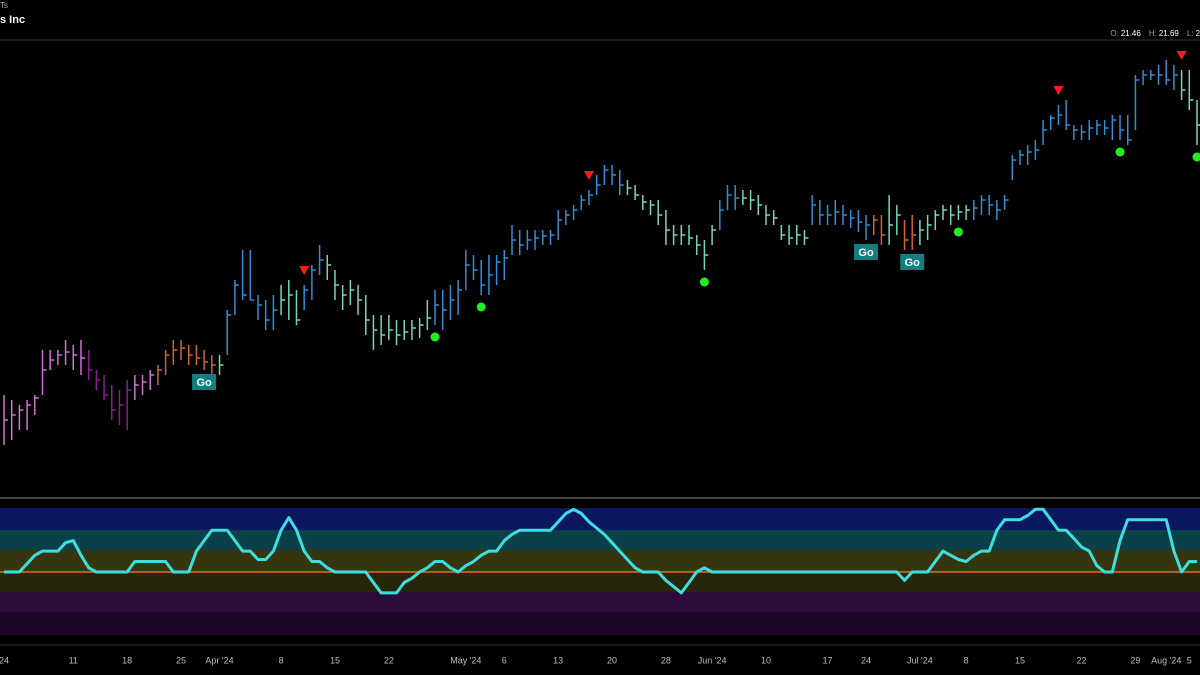 This screenshot has width=1200, height=675. Describe the element at coordinates (1189, 660) in the screenshot. I see `x-tick-label: 5` at that location.